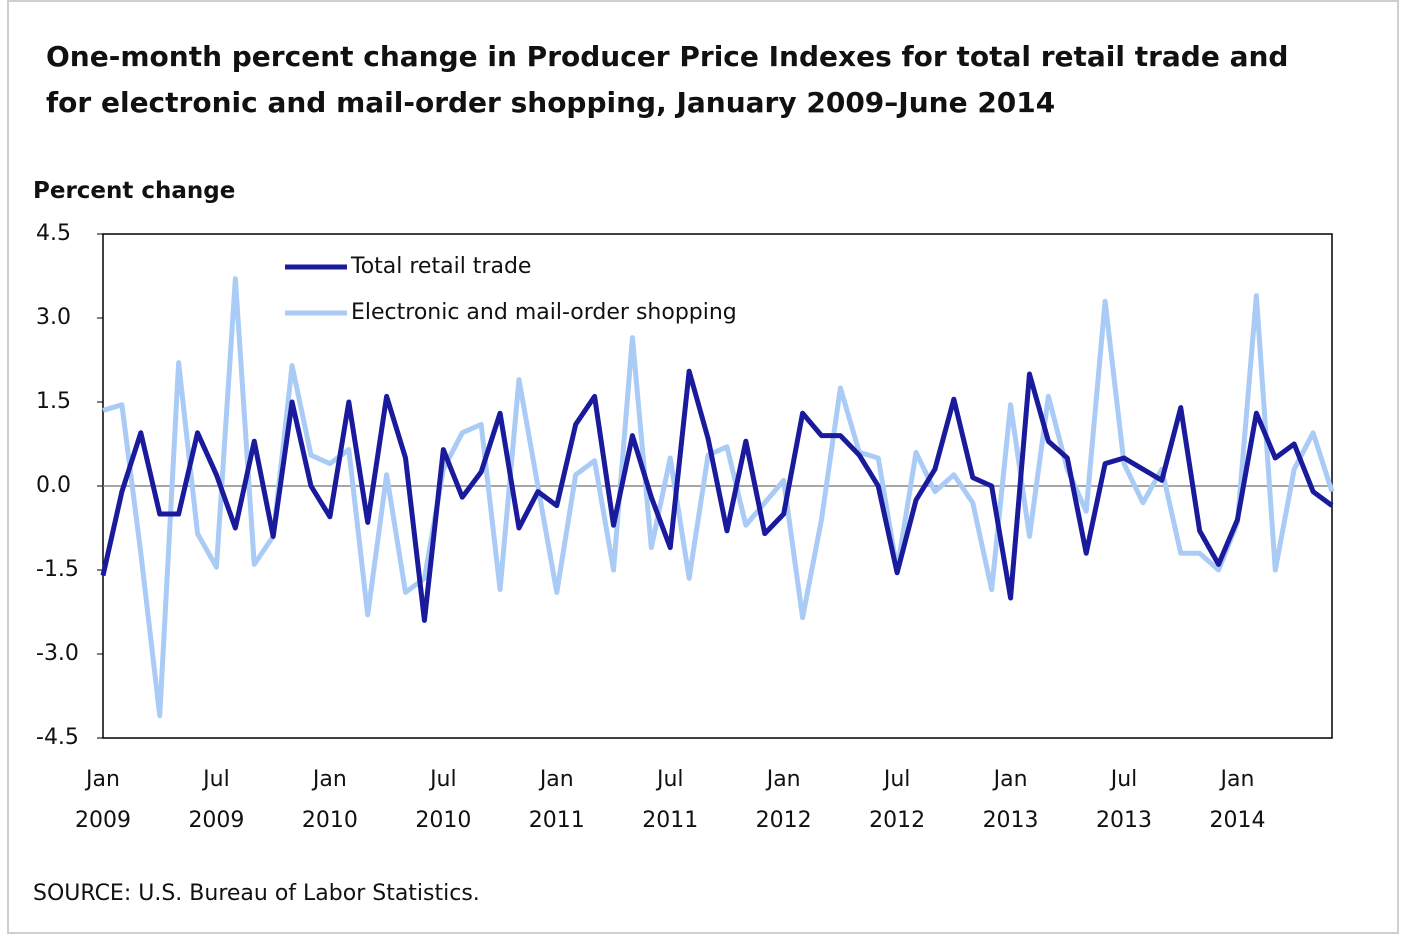  I want to click on x-tick-label: Jan 2012, so click(784, 800).